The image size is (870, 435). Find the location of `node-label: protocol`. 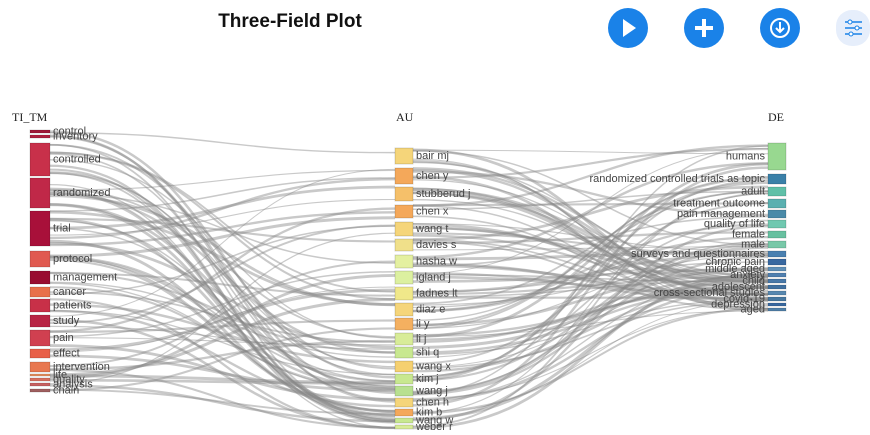

node-label: protocol is located at coordinates (72, 259).